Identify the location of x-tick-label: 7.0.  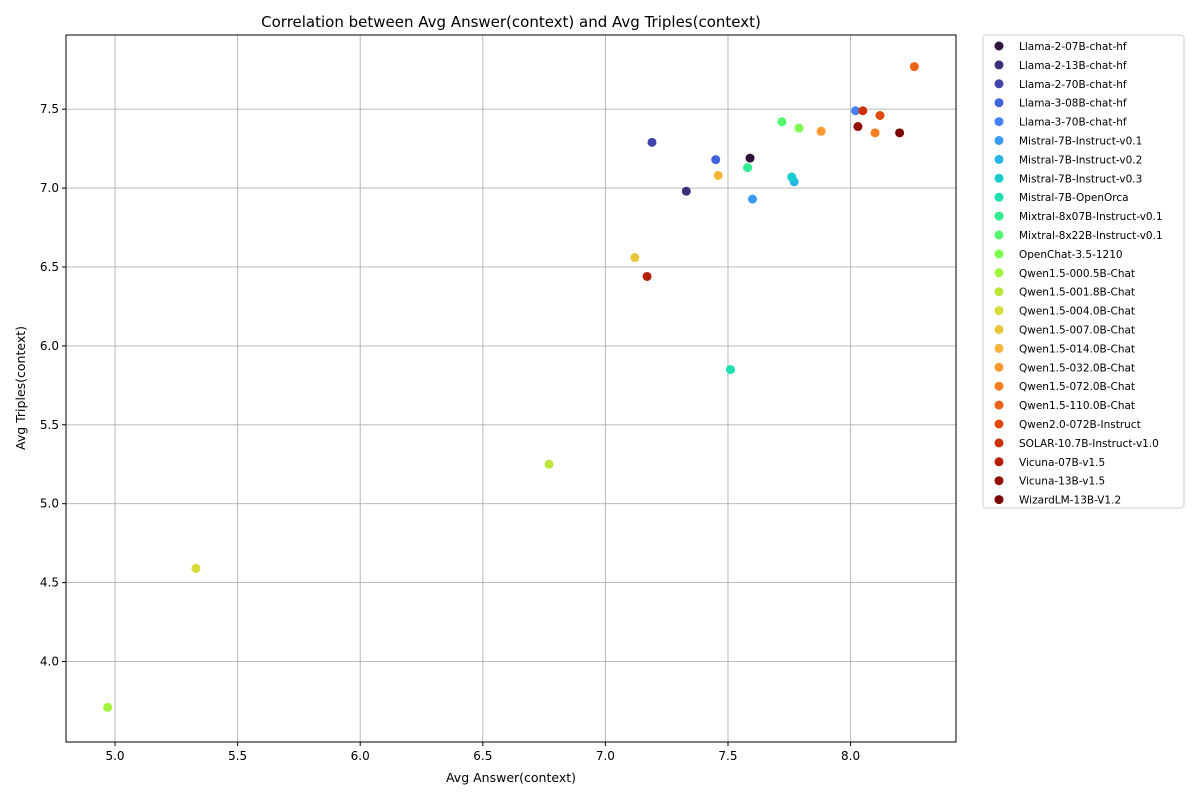
(605, 756).